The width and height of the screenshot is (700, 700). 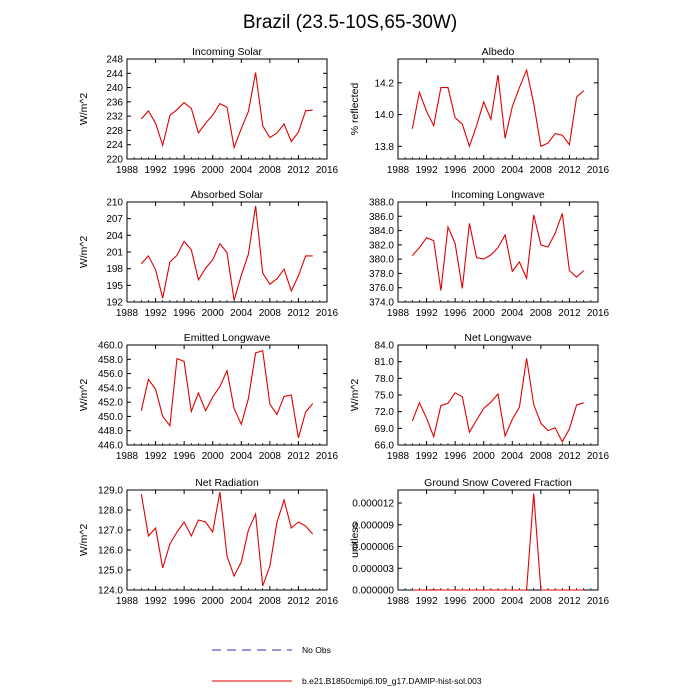 I want to click on emitted-longwave-ytick-label: 456.0, so click(x=110, y=374).